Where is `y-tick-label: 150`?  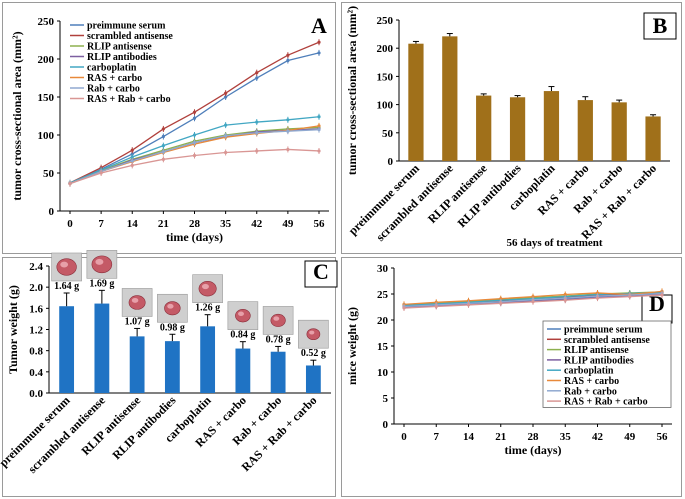
y-tick-label: 150 is located at coordinates (46, 98).